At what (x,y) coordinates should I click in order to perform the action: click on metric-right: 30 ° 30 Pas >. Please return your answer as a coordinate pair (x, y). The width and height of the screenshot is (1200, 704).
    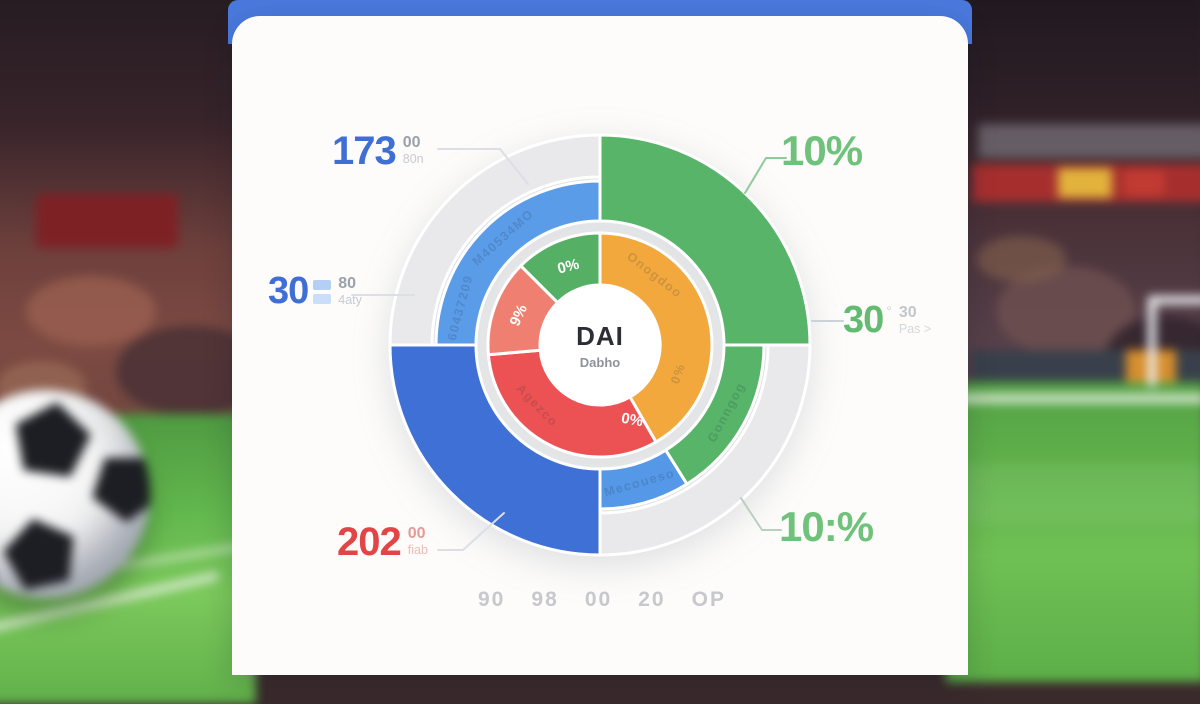
    Looking at the image, I should click on (887, 320).